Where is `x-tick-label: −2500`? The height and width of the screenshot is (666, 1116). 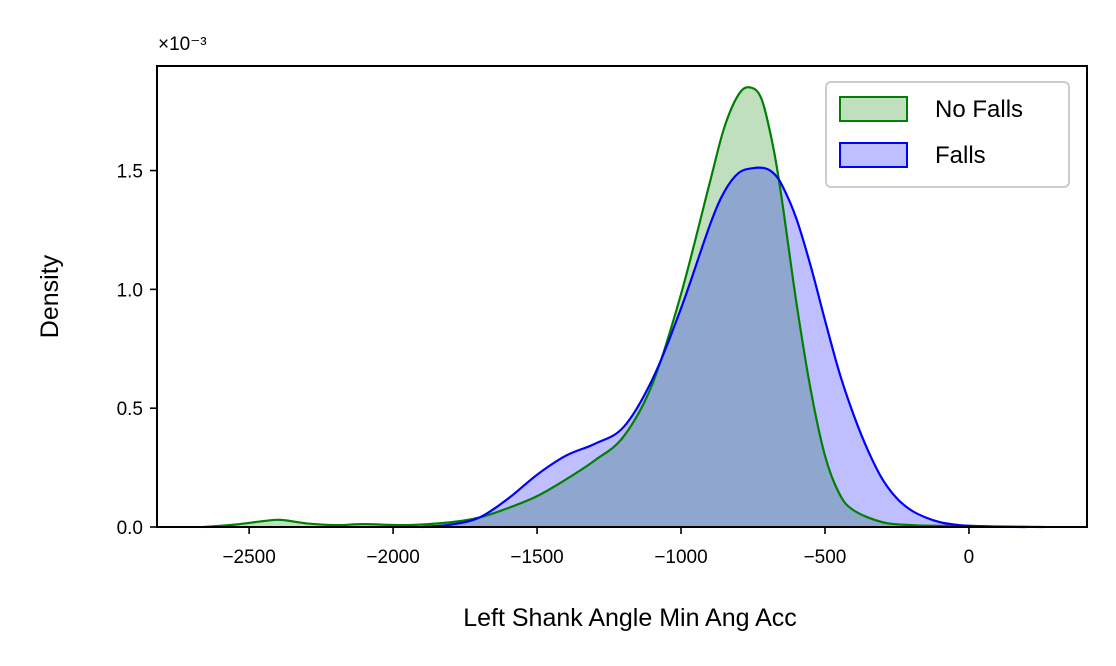
x-tick-label: −2500 is located at coordinates (248, 557).